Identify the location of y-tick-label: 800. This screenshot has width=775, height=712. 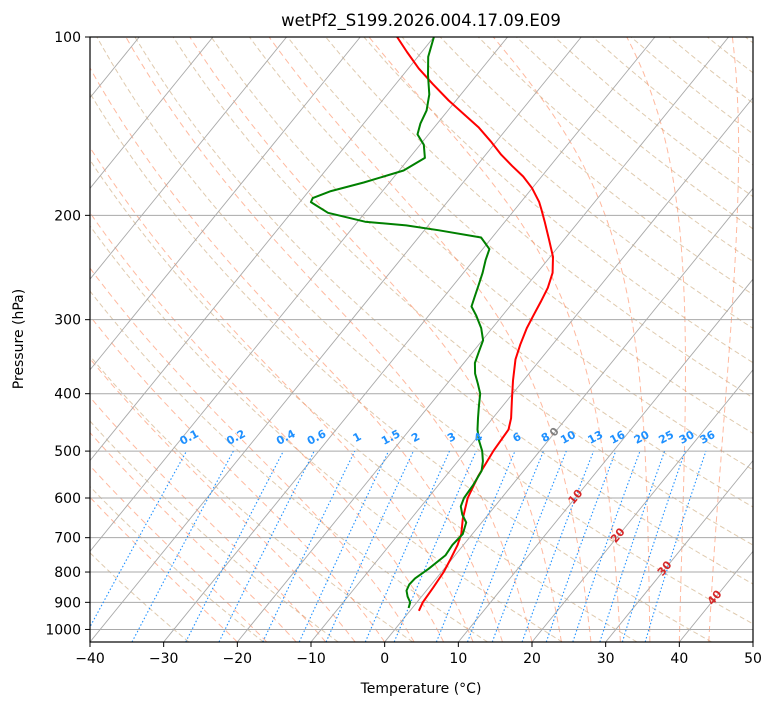
(67, 573).